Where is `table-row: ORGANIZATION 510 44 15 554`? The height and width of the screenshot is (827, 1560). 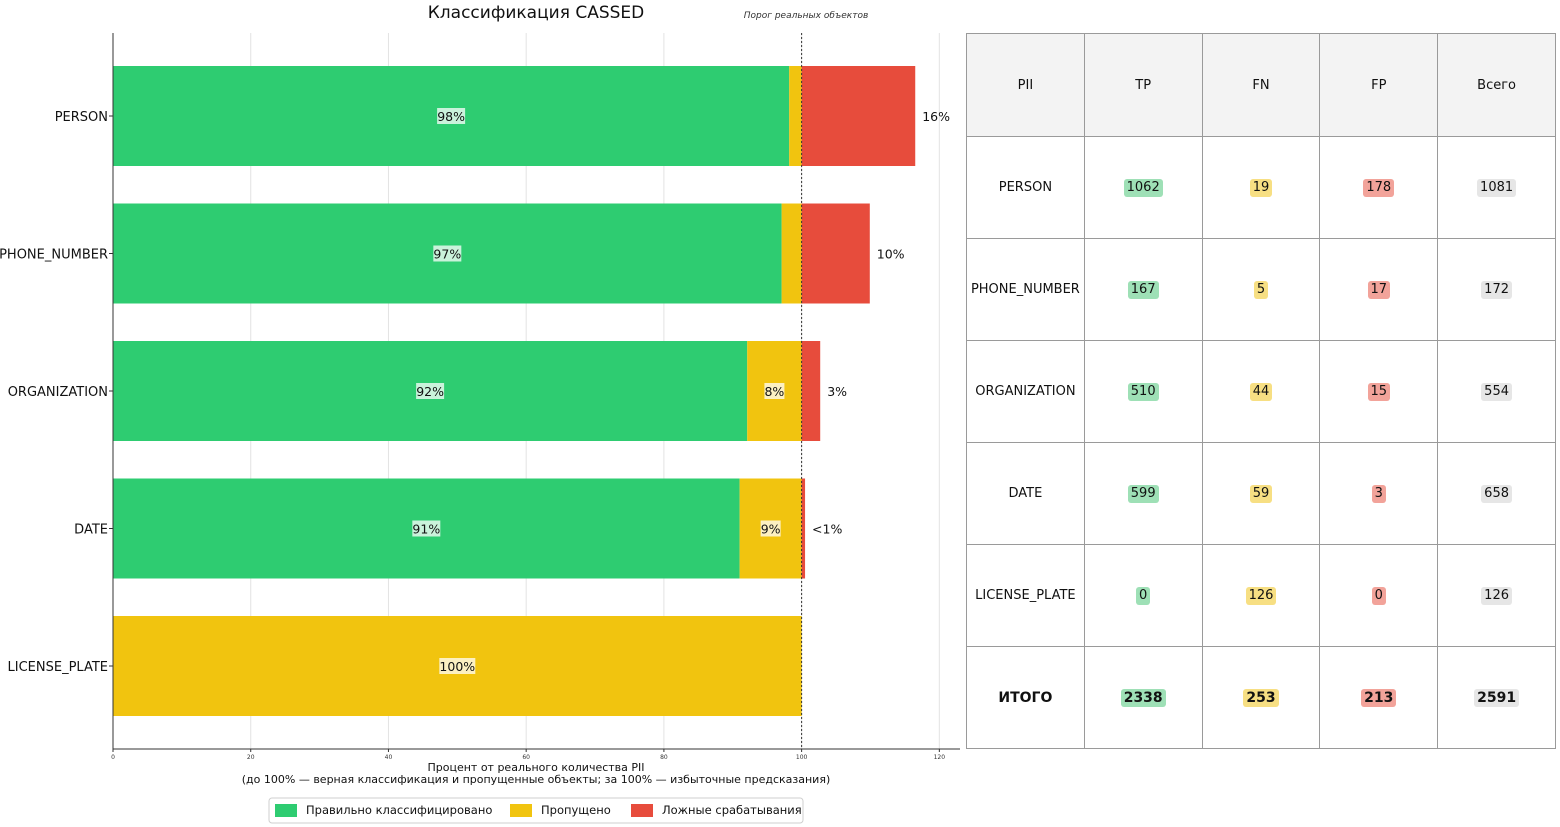 table-row: ORGANIZATION 510 44 15 554 is located at coordinates (1261, 391).